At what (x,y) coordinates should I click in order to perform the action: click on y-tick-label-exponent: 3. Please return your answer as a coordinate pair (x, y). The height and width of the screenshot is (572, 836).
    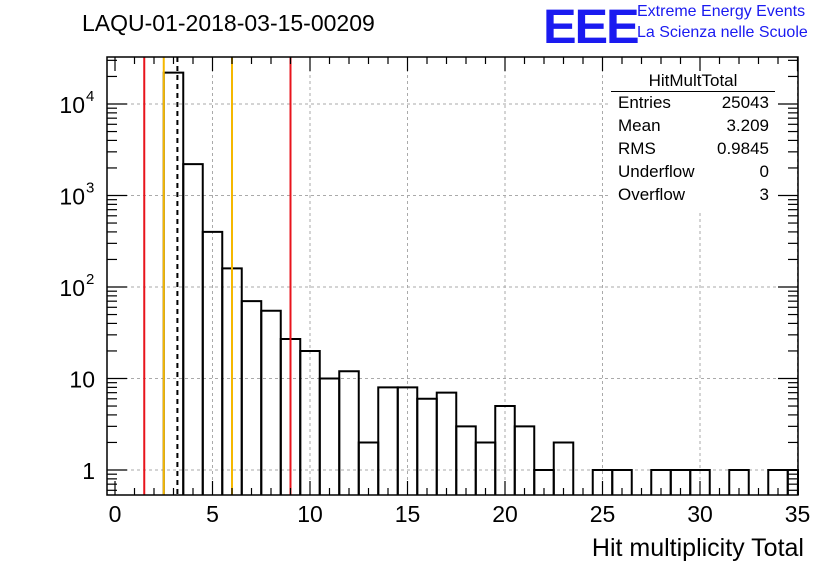
    Looking at the image, I should click on (90, 188).